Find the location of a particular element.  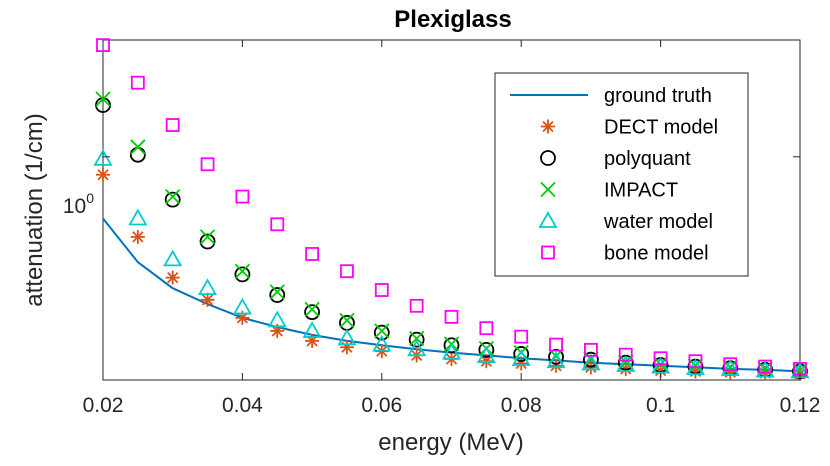

x-tick-label: 0.02 is located at coordinates (103, 405).